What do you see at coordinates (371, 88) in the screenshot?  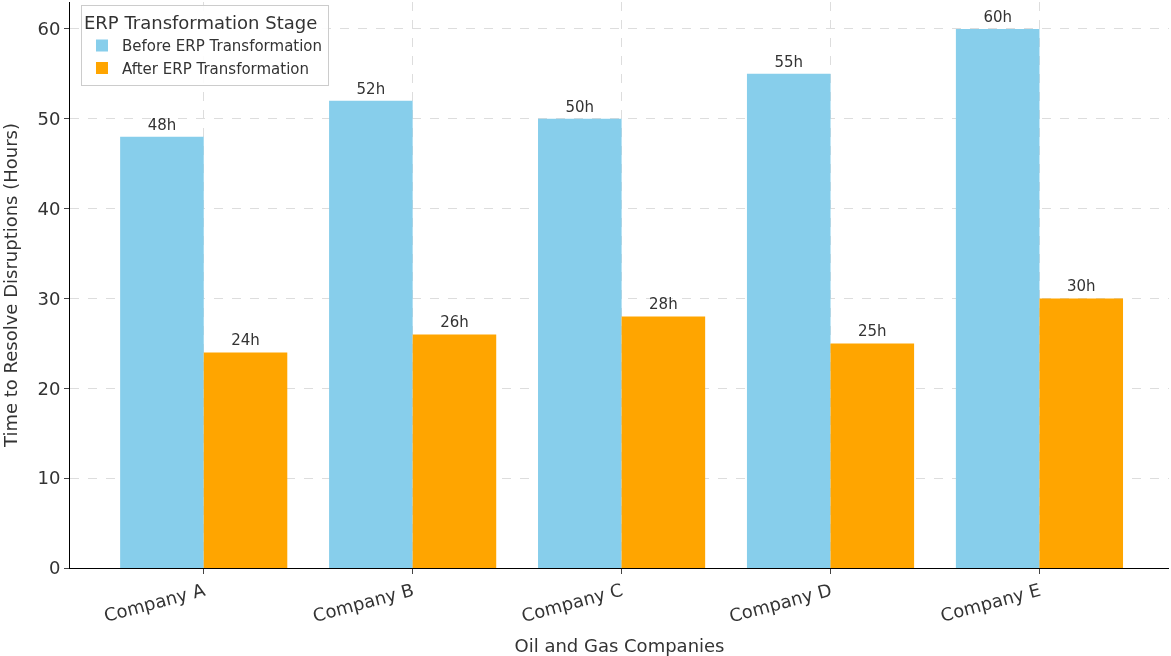 I see `data-label: 52h` at bounding box center [371, 88].